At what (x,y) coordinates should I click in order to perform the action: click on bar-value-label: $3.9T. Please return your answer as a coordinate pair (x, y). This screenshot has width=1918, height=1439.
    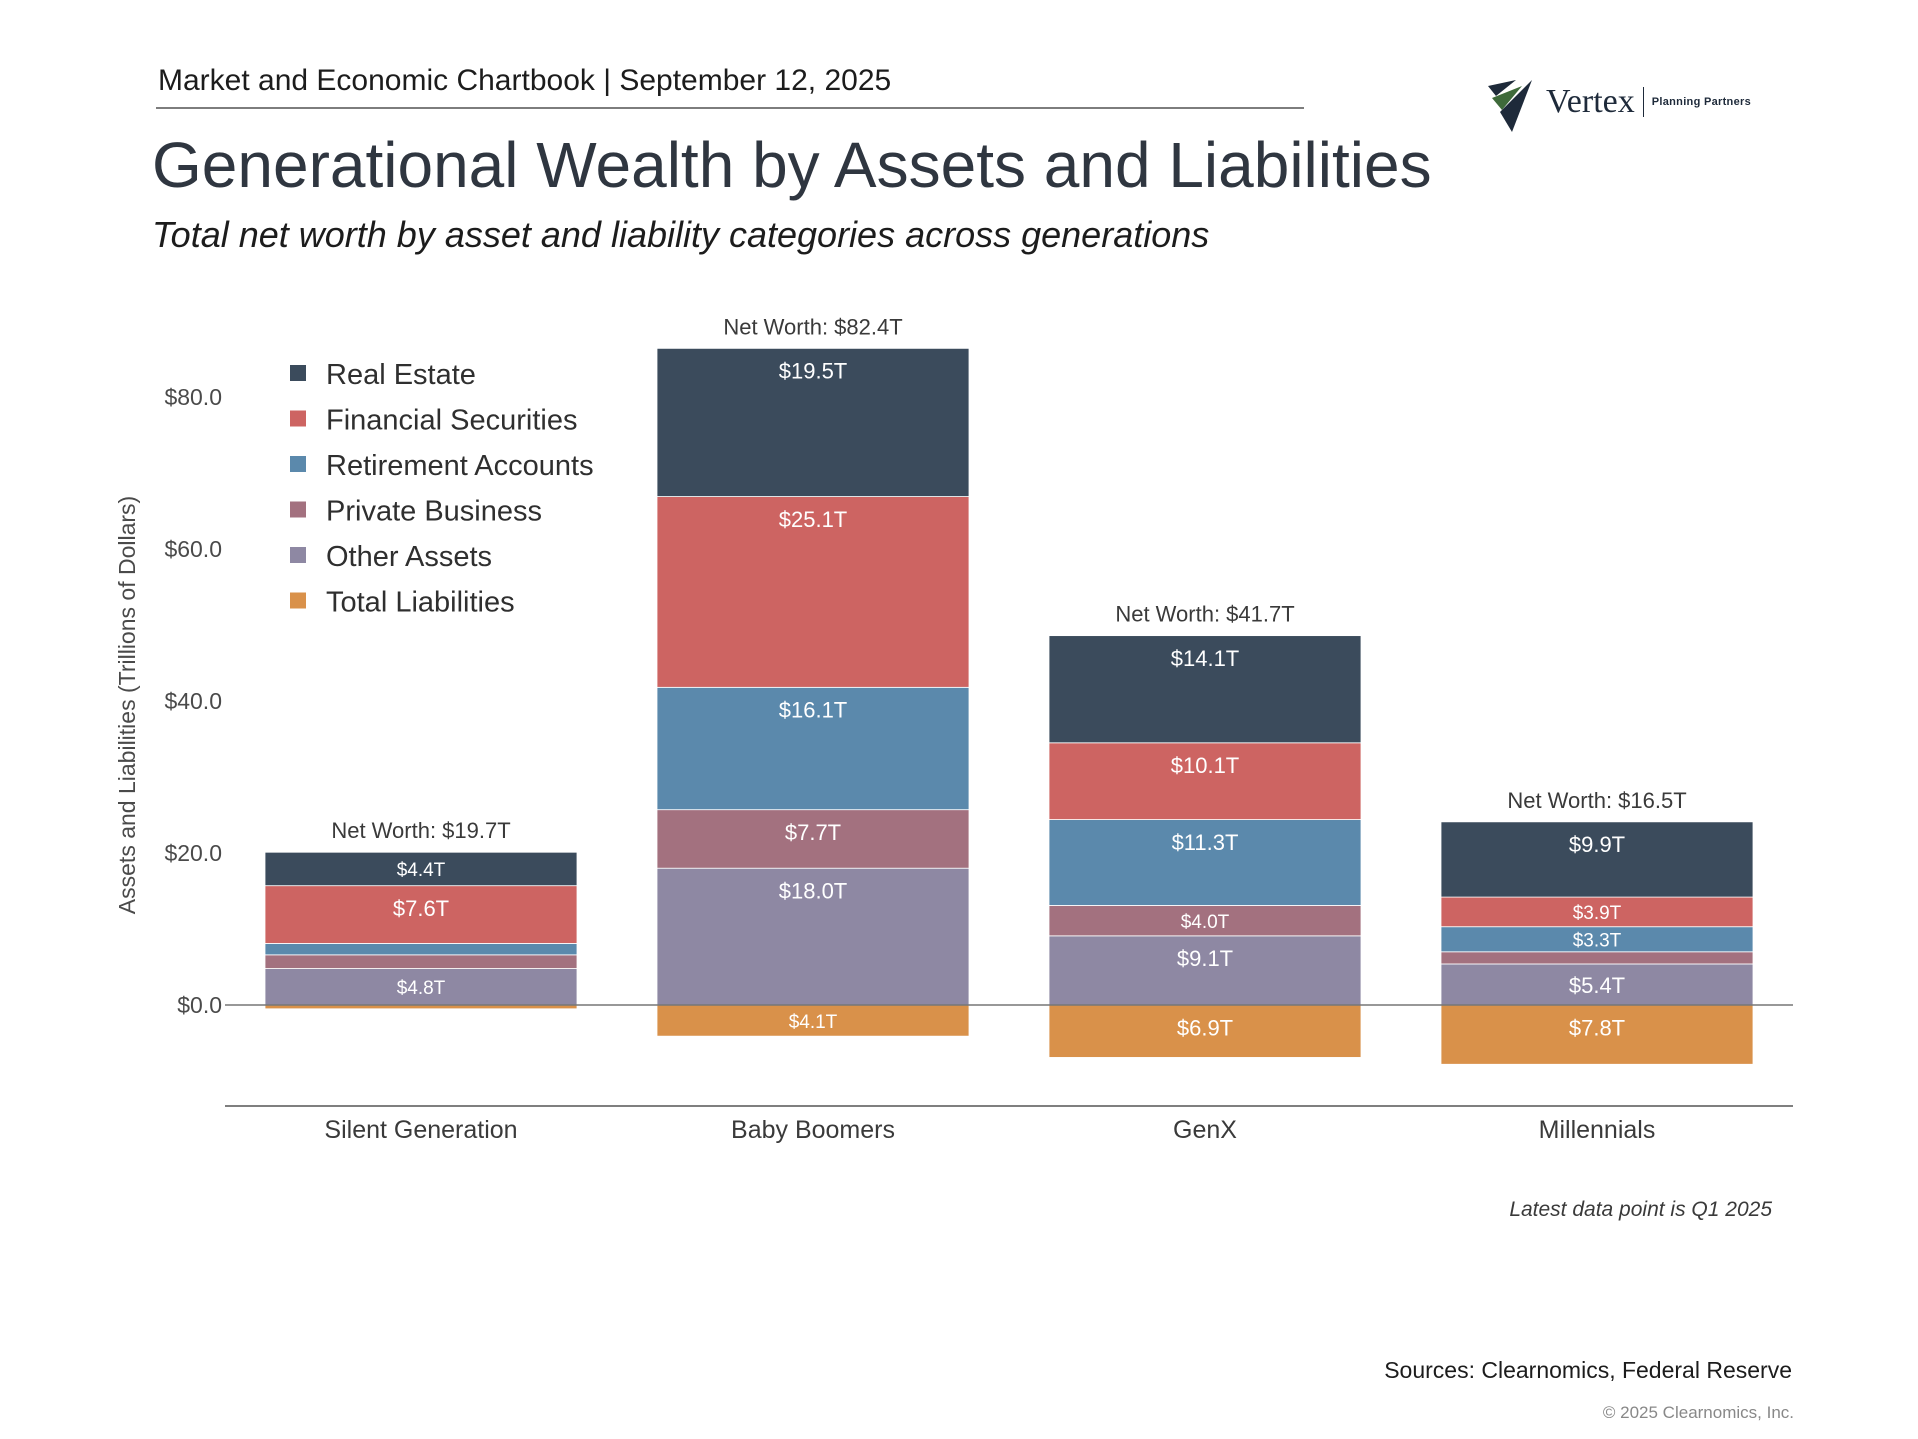
    Looking at the image, I should click on (1597, 913).